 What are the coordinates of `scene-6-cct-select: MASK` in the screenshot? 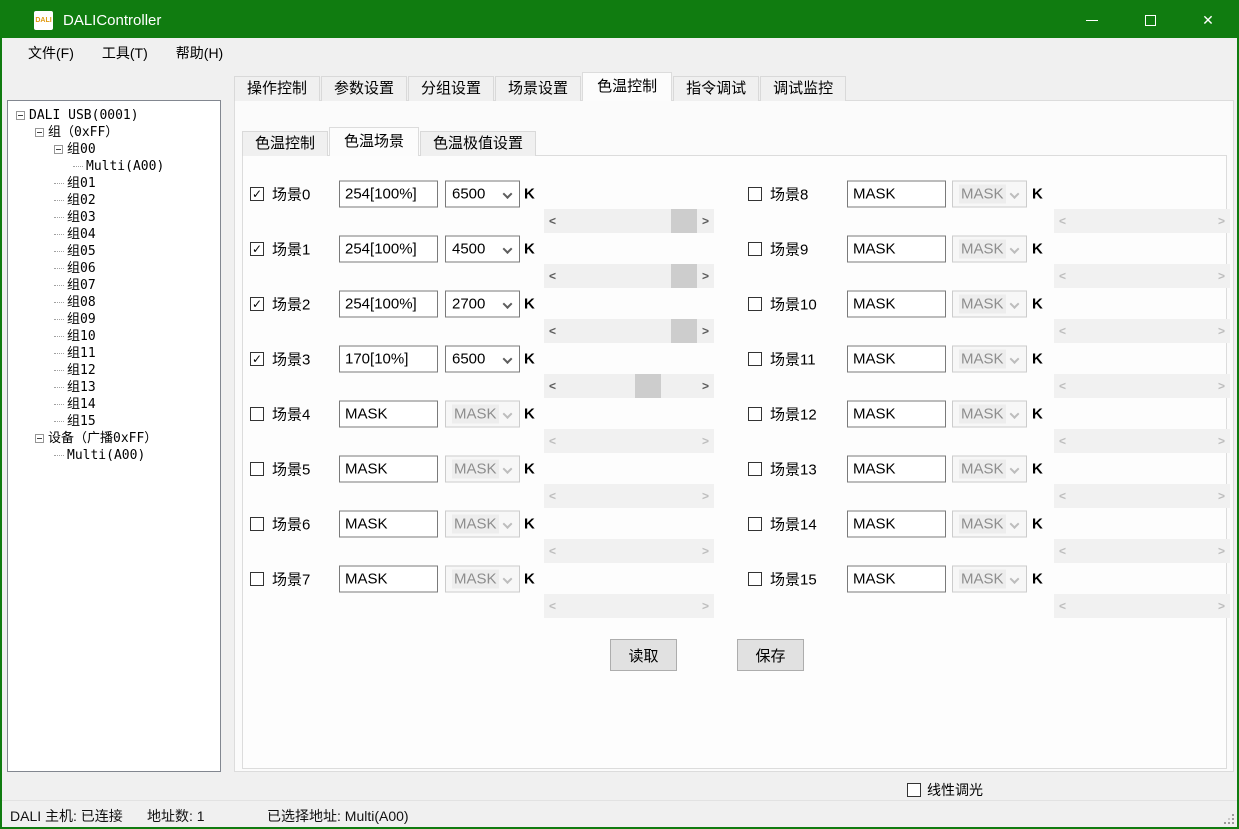 It's located at (482, 524).